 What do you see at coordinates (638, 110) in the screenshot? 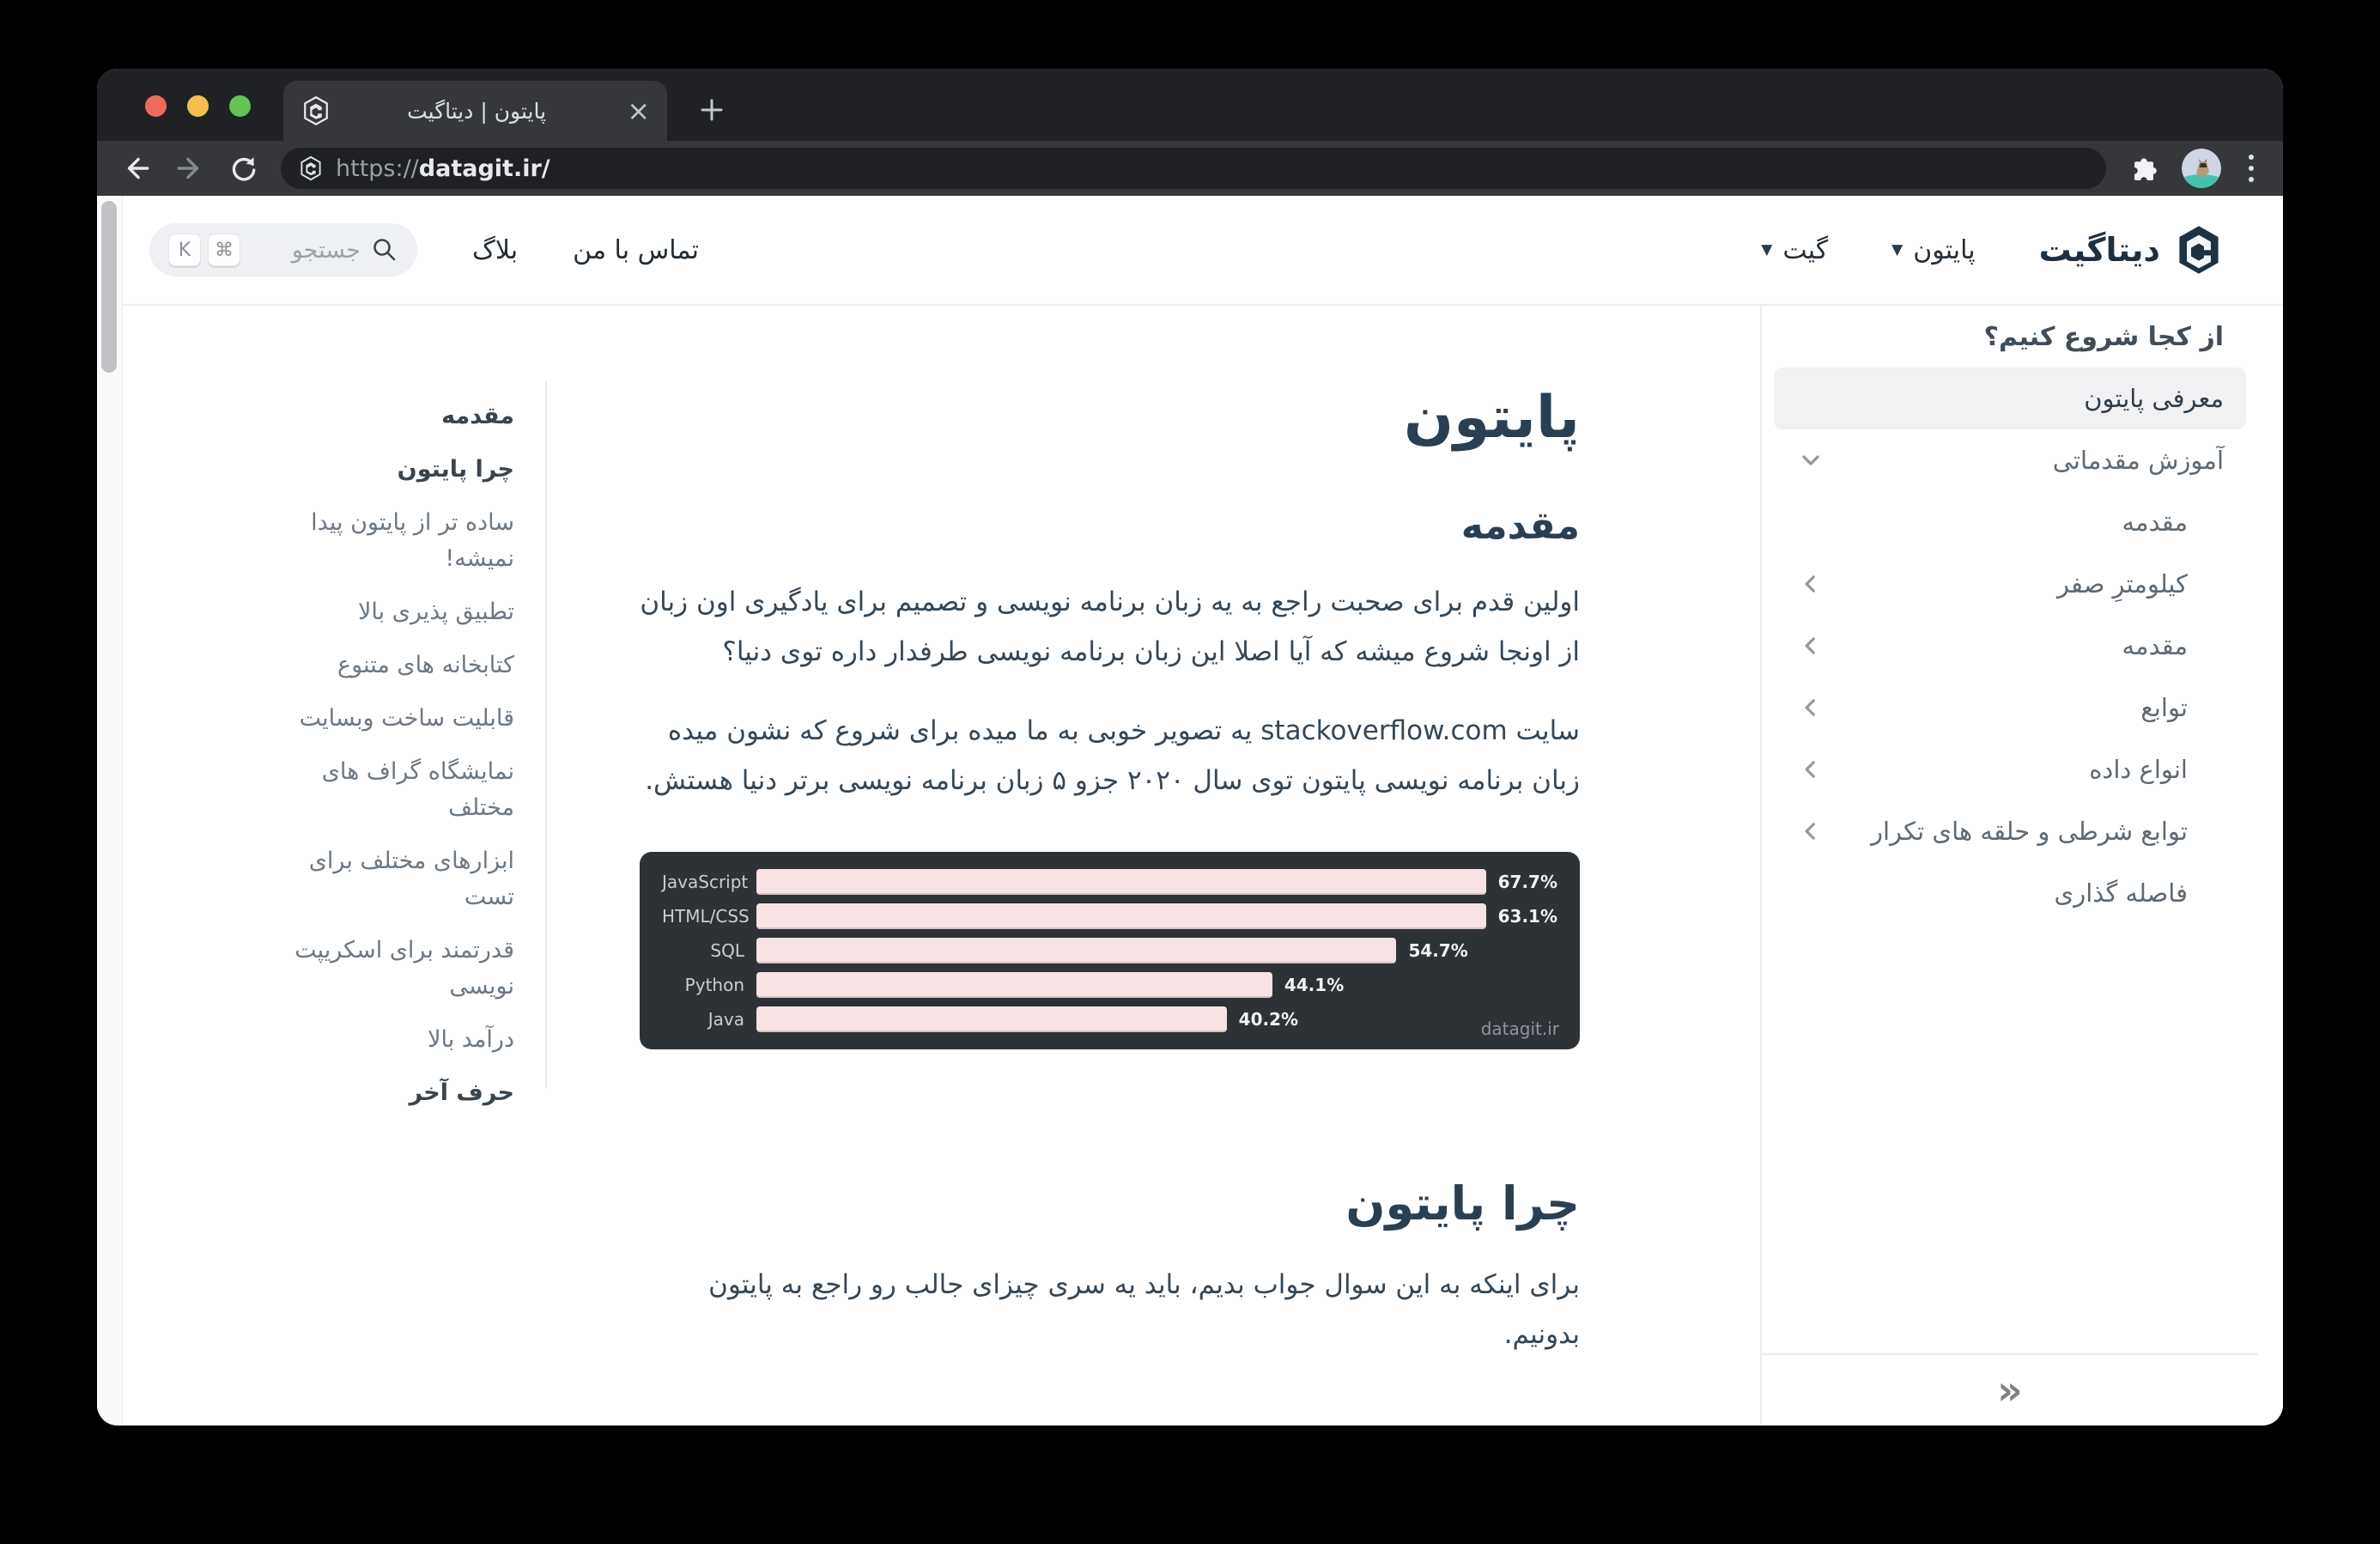
I see `tab-close-icon: ×` at bounding box center [638, 110].